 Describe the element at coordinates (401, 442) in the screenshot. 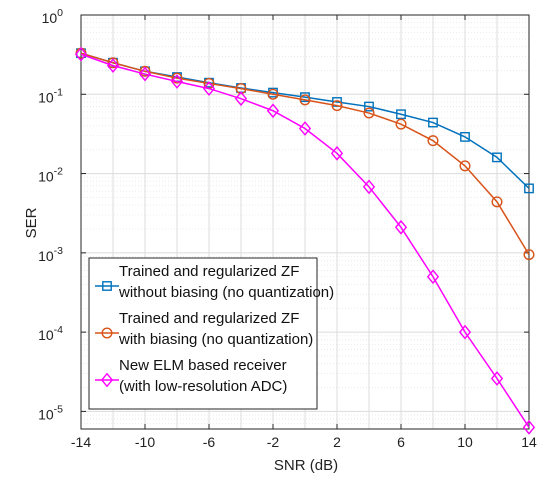

I see `x-tick-label: 6` at that location.